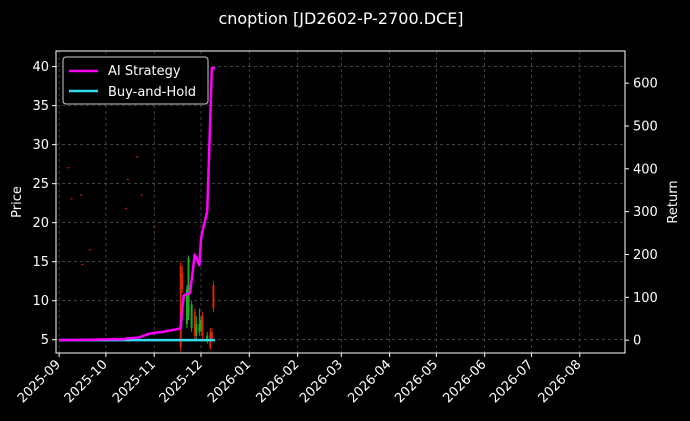 This screenshot has height=421, width=690. I want to click on y-left-tick-label: 20, so click(40, 223).